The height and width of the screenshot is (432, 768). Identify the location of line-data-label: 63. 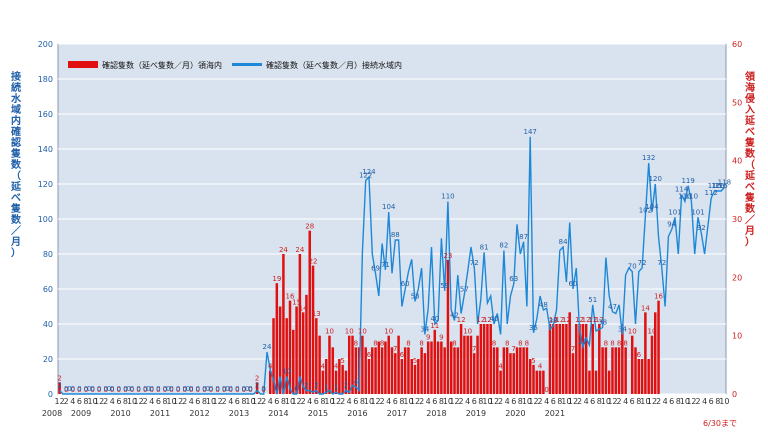
(513, 279).